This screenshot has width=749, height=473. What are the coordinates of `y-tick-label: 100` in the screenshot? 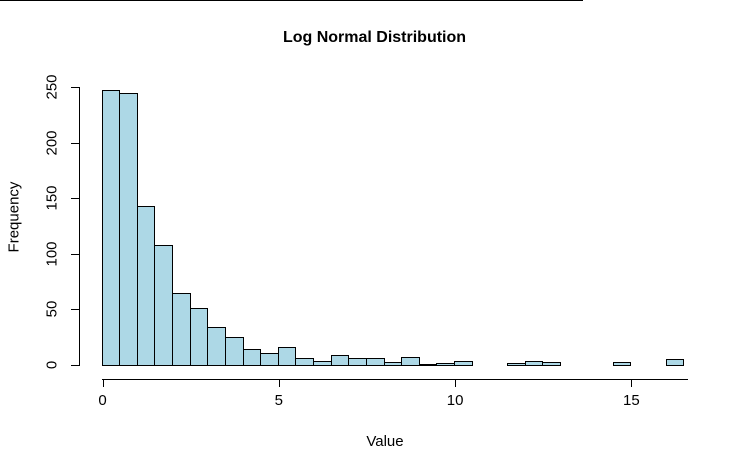 It's located at (52, 254).